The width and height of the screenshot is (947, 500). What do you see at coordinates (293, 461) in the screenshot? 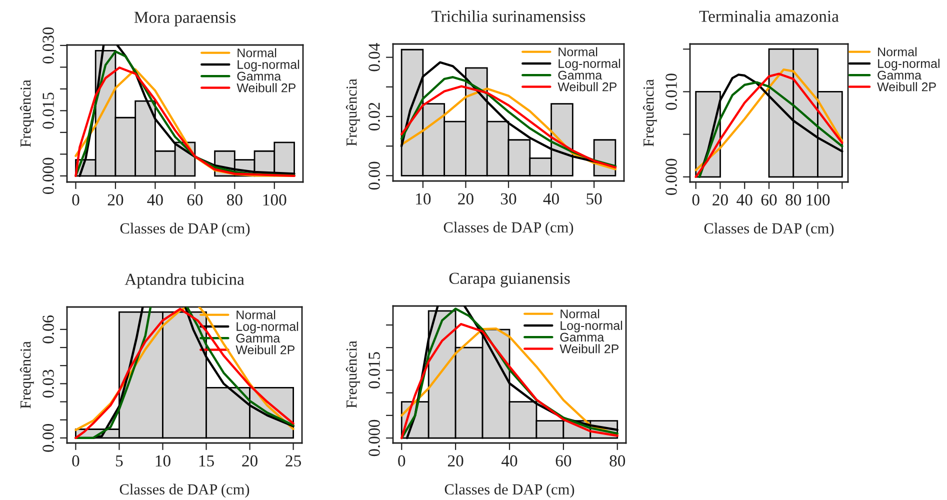
I see `x-tick-label: 25` at bounding box center [293, 461].